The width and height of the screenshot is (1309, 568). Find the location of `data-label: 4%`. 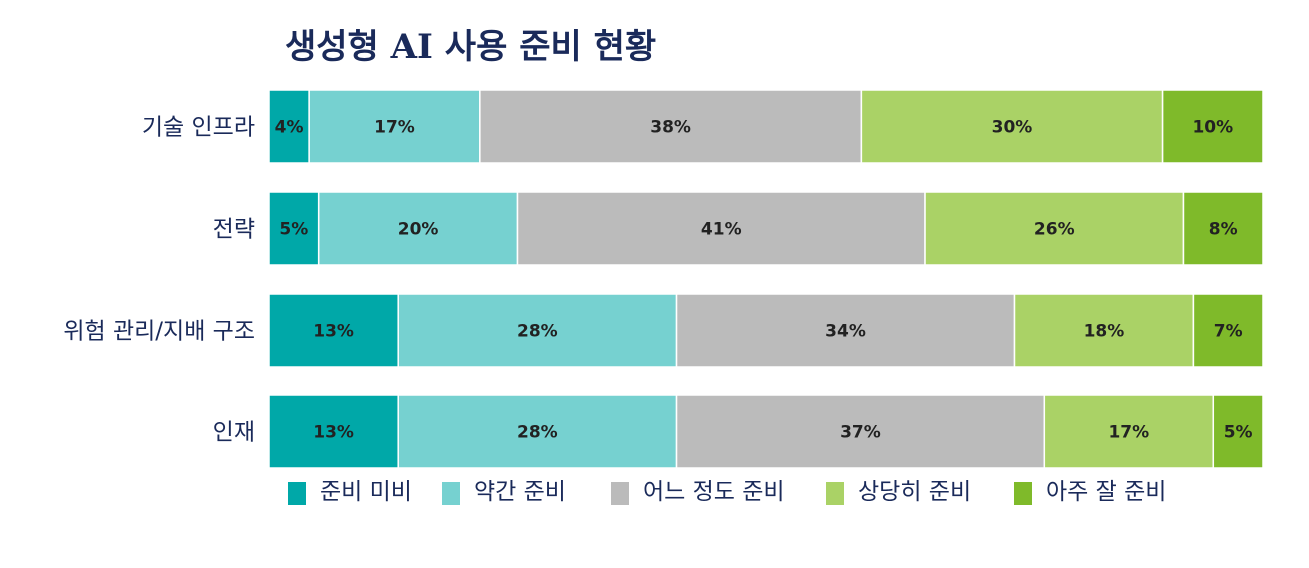

data-label: 4% is located at coordinates (289, 128).